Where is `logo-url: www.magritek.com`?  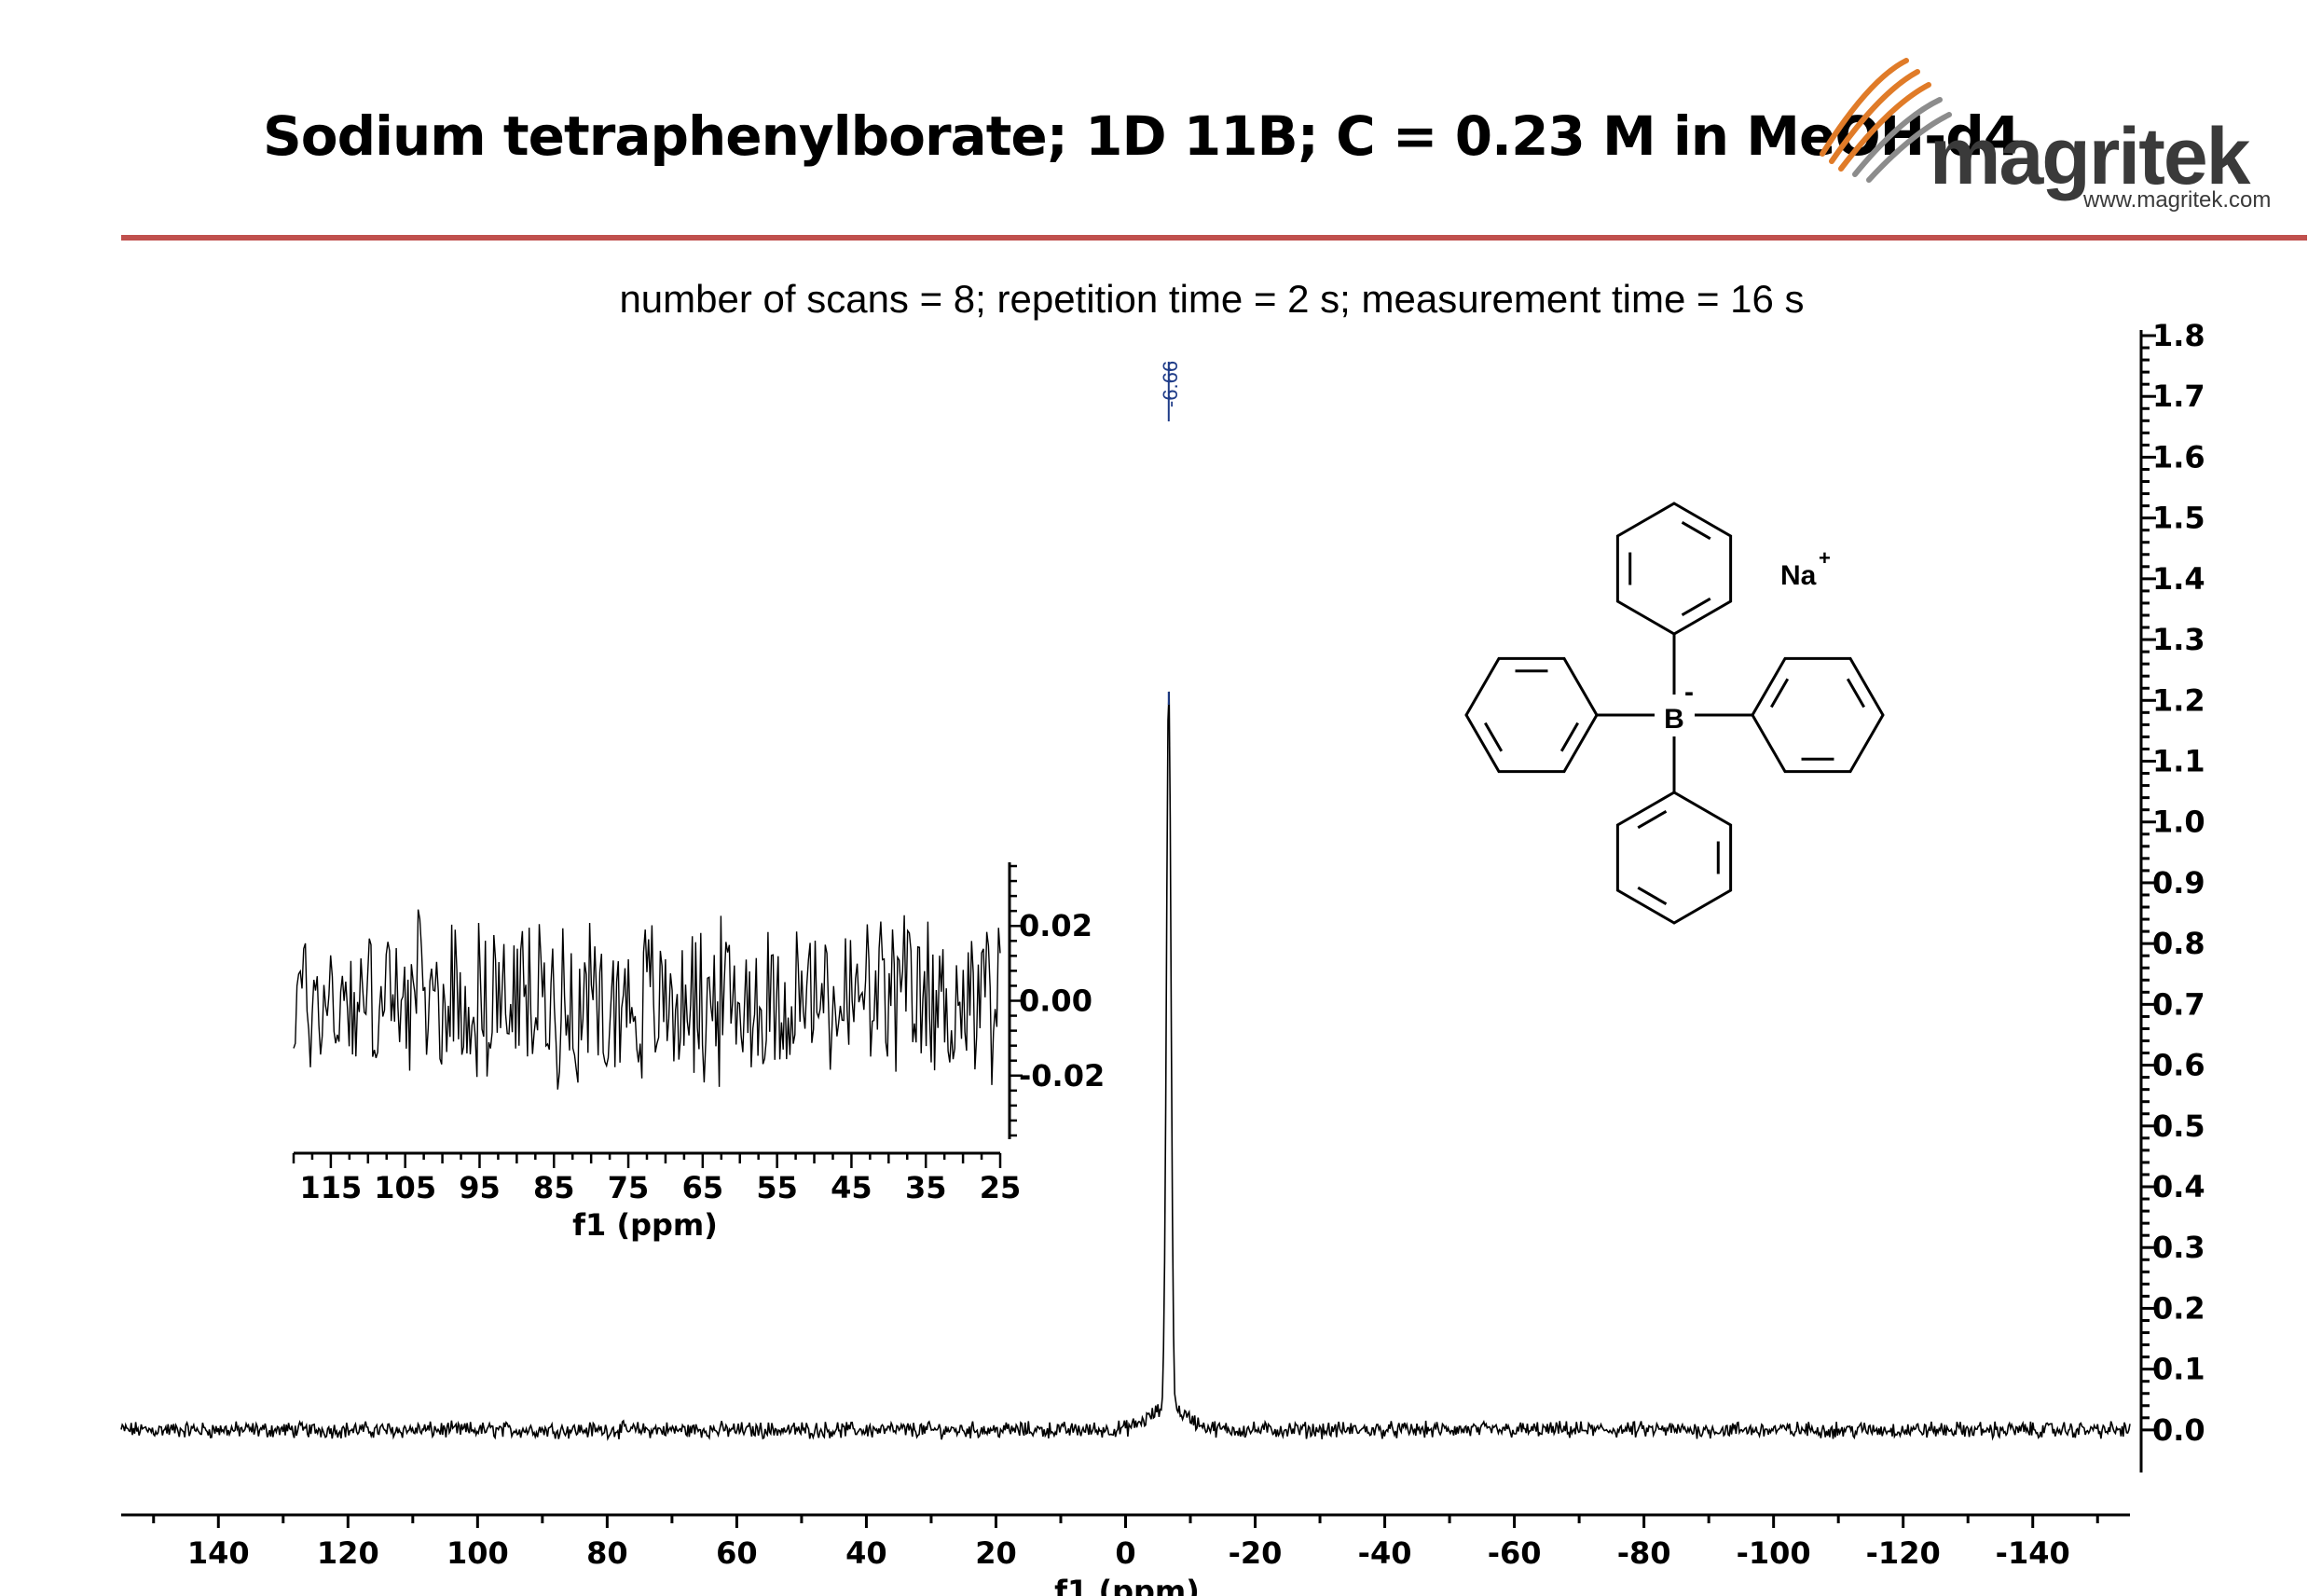 logo-url: www.magritek.com is located at coordinates (2178, 200).